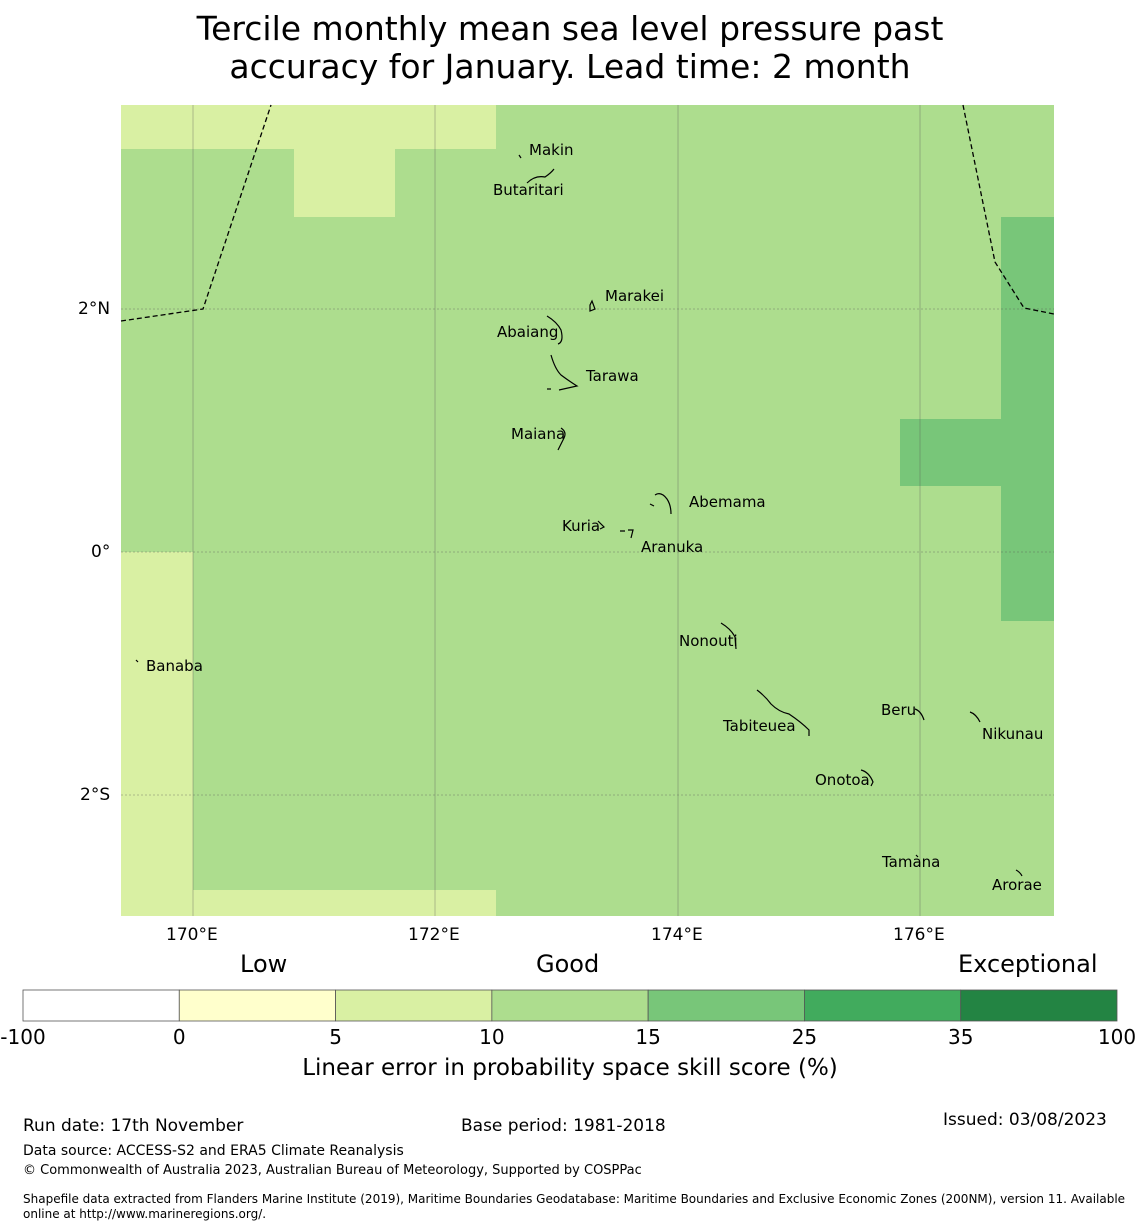 The width and height of the screenshot is (1140, 1230). I want to click on label-maiana: Maiana, so click(538, 434).